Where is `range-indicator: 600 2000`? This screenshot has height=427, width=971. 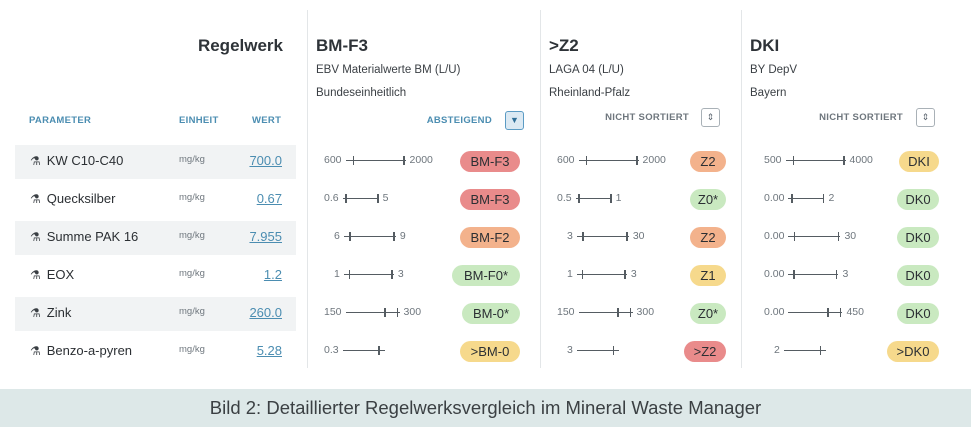
range-indicator: 600 2000 is located at coordinates (611, 160).